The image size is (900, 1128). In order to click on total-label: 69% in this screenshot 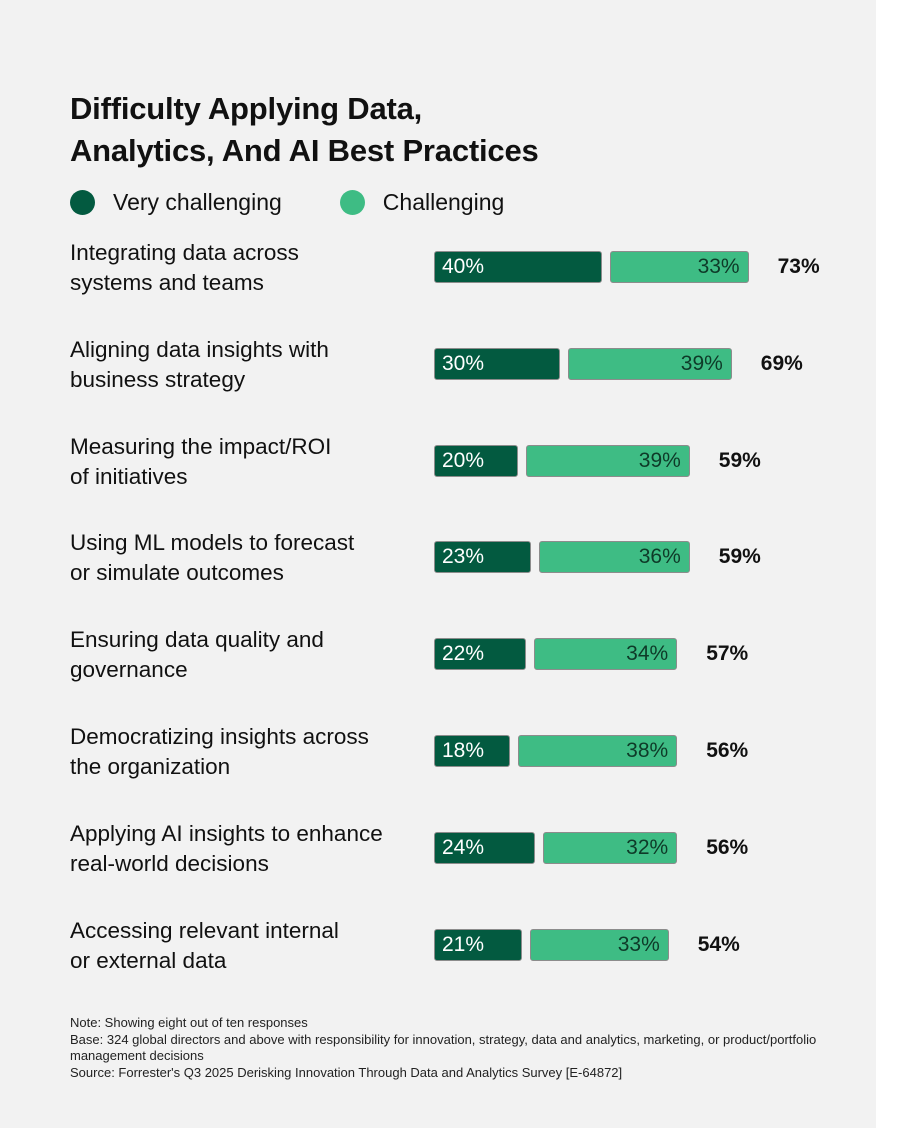, I will do `click(781, 363)`.